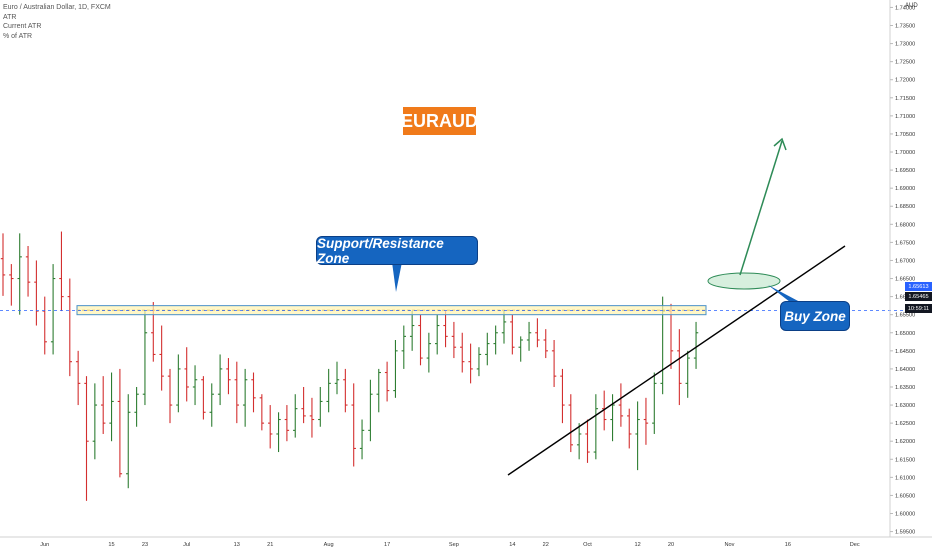 Image resolution: width=932 pixels, height=550 pixels. I want to click on x-tick-label: 13, so click(237, 545).